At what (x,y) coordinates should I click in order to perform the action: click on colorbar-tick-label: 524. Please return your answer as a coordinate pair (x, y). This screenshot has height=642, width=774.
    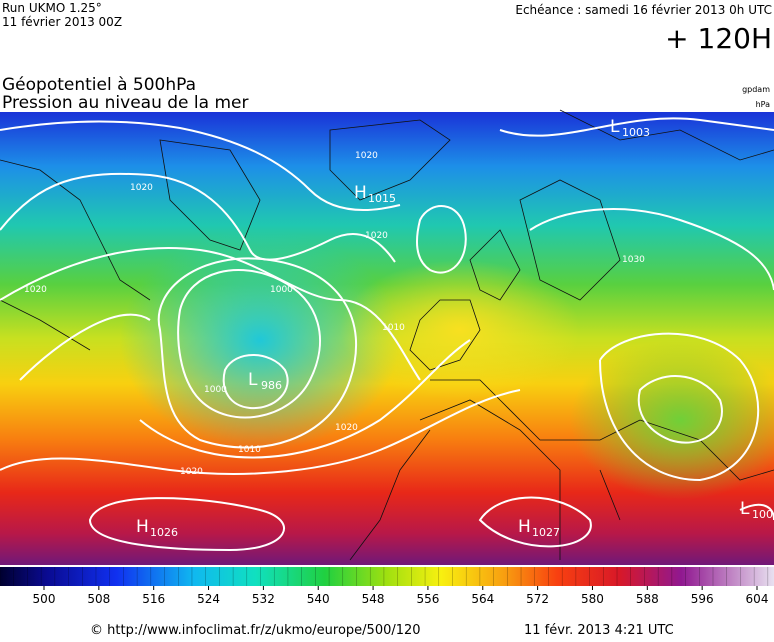
    Looking at the image, I should click on (208, 599).